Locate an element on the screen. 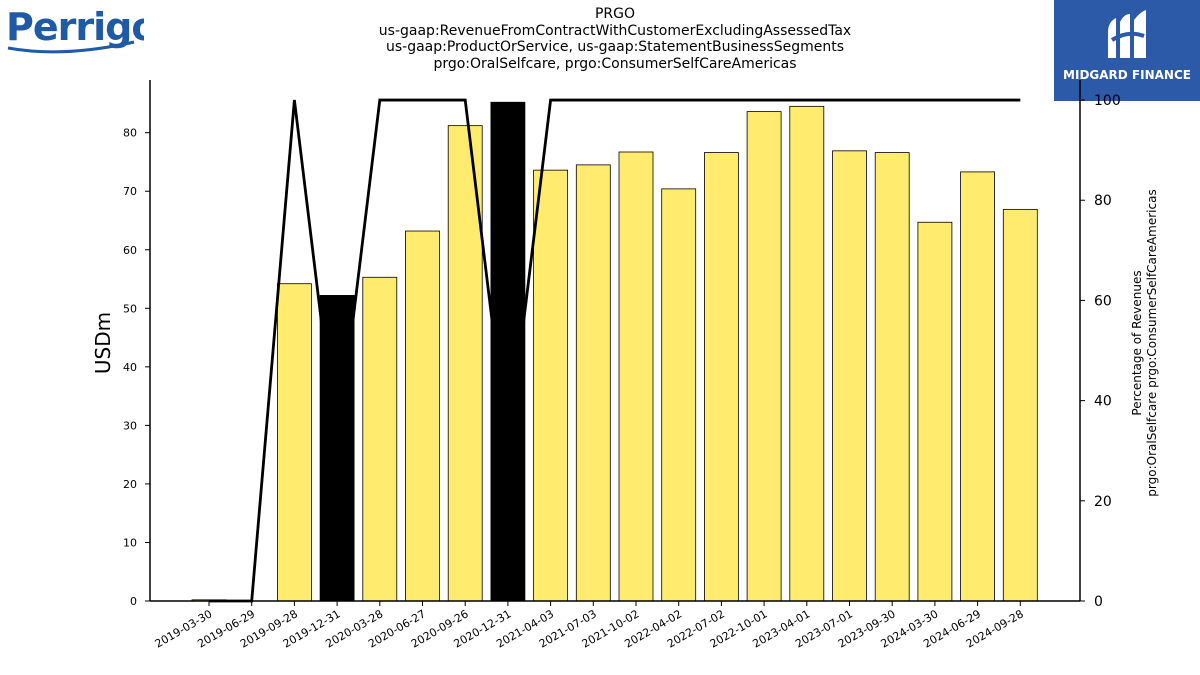 Image resolution: width=1200 pixels, height=675 pixels. y-tick-label: 0 is located at coordinates (133, 601).